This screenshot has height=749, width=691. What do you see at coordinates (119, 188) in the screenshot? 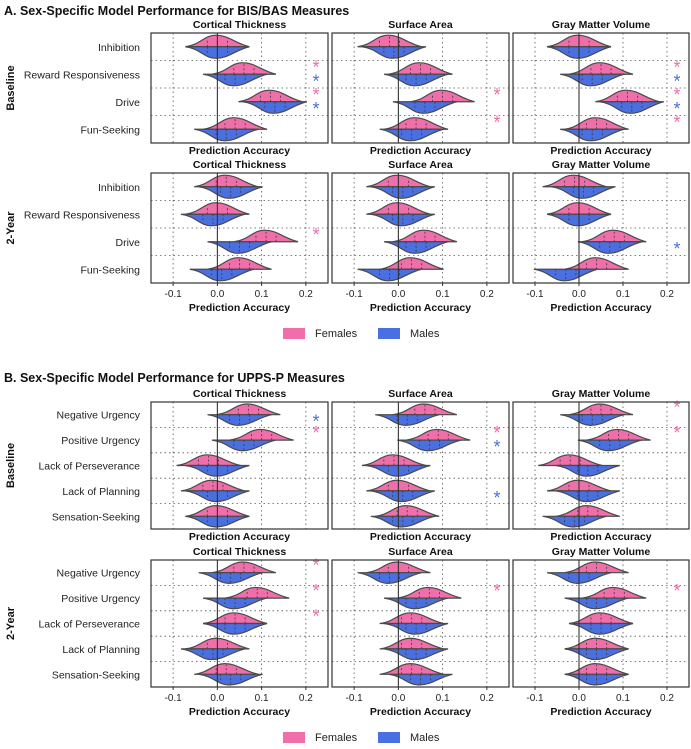
I see `measure-label: Inhibition` at bounding box center [119, 188].